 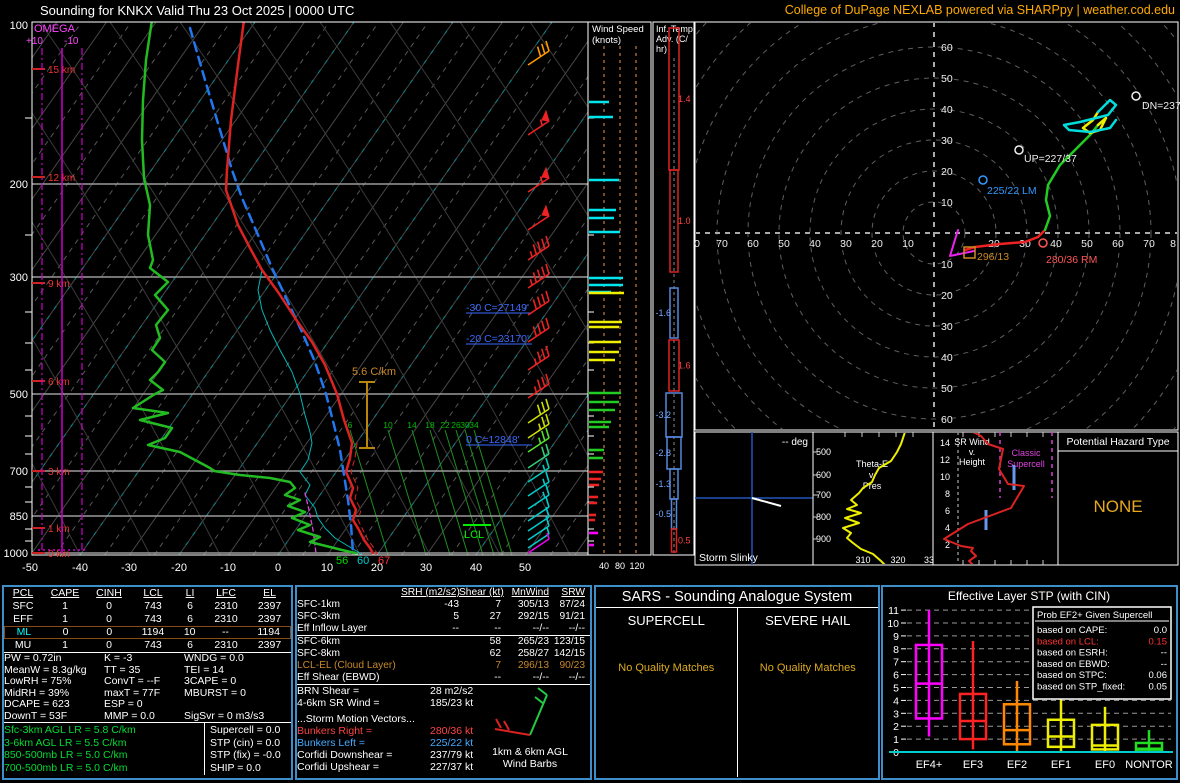 What do you see at coordinates (697, 244) in the screenshot?
I see `hodo-ring-label: 0` at bounding box center [697, 244].